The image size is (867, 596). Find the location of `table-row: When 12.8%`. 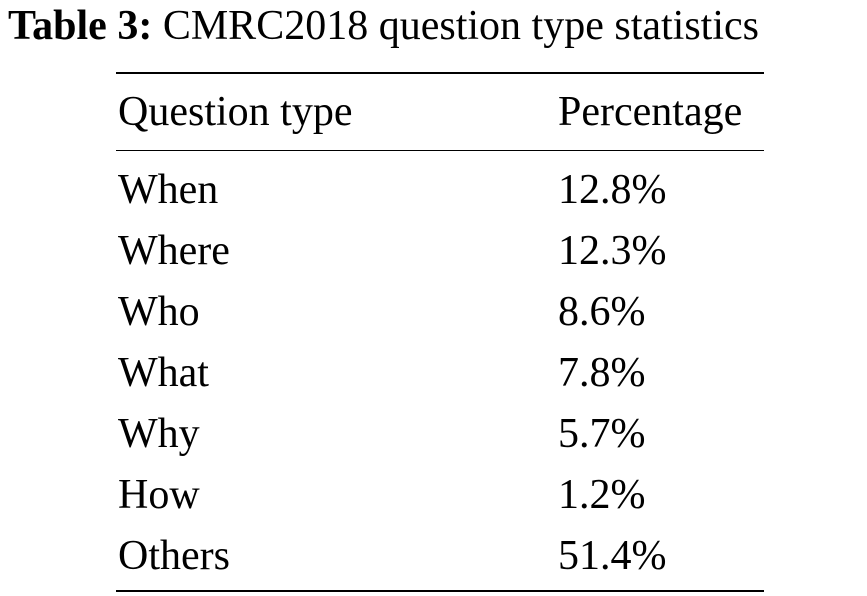

table-row: When 12.8% is located at coordinates (440, 186).